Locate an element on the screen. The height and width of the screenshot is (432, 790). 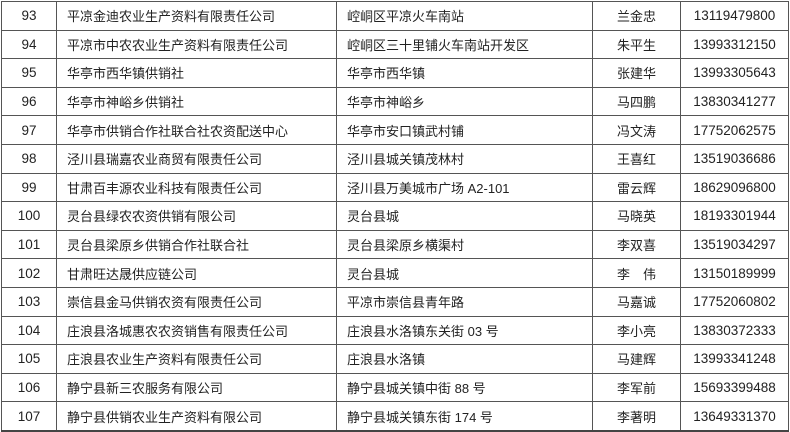
table-row: 96 华亭市神峪乡供销社 华亭市神峪乡 马四鹏 13830341277 is located at coordinates (395, 101).